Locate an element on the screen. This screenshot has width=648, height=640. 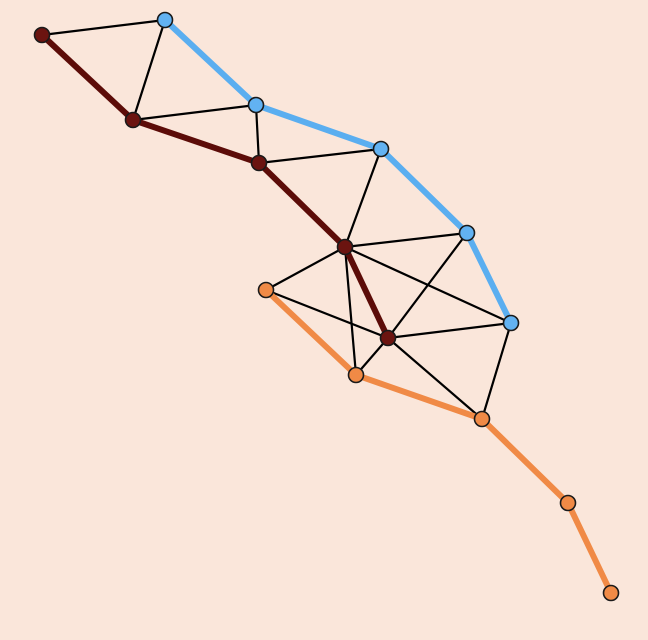
node-d2 is located at coordinates (133, 120).